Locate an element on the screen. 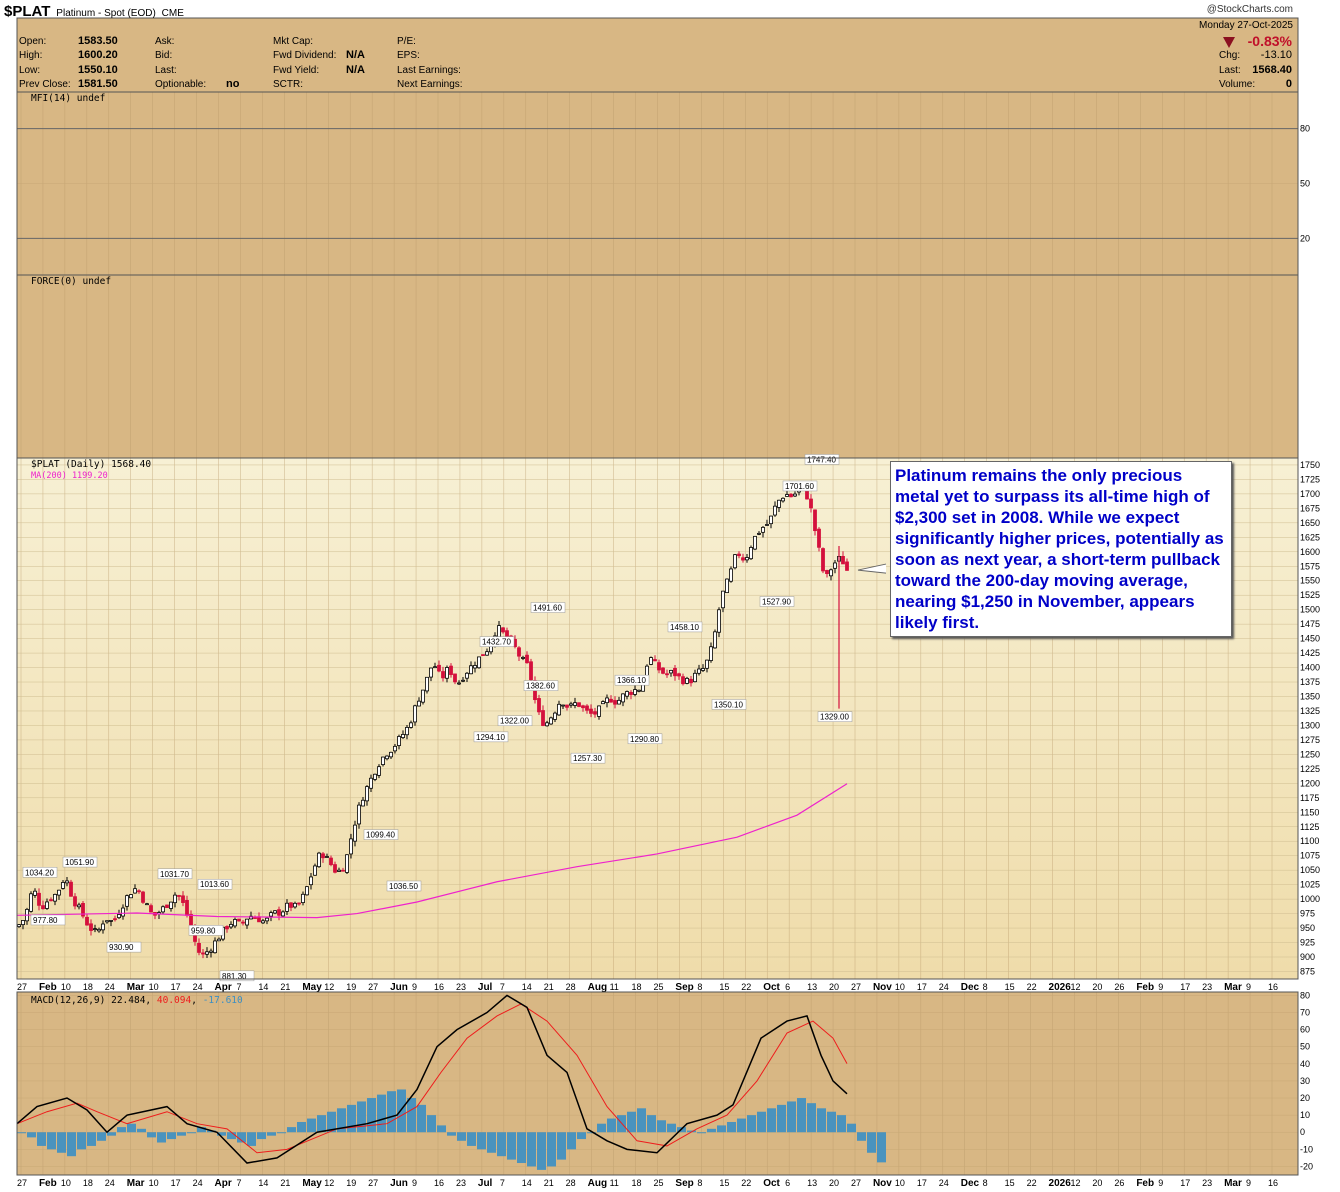  price-label-text: 881.30 is located at coordinates (234, 976).